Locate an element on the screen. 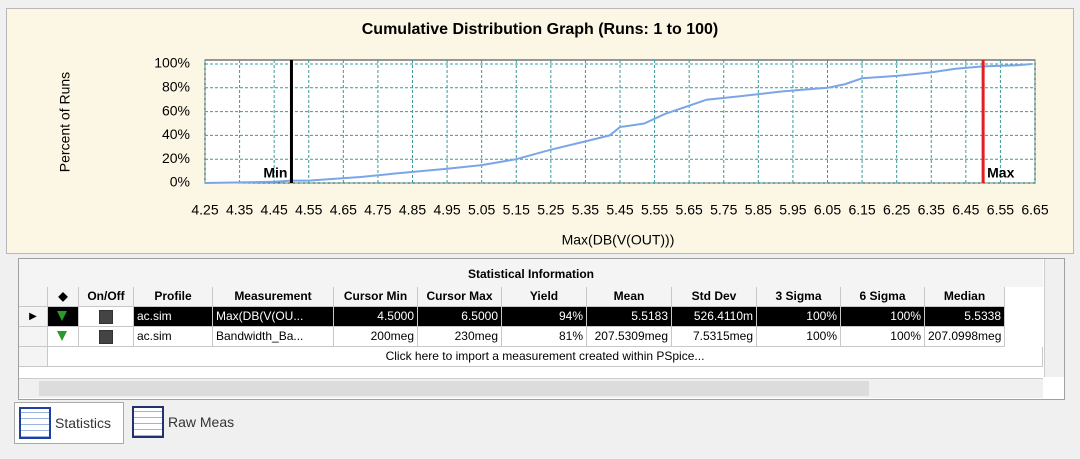 This screenshot has height=459, width=1080. table-cell: 5.5338 is located at coordinates (965, 317).